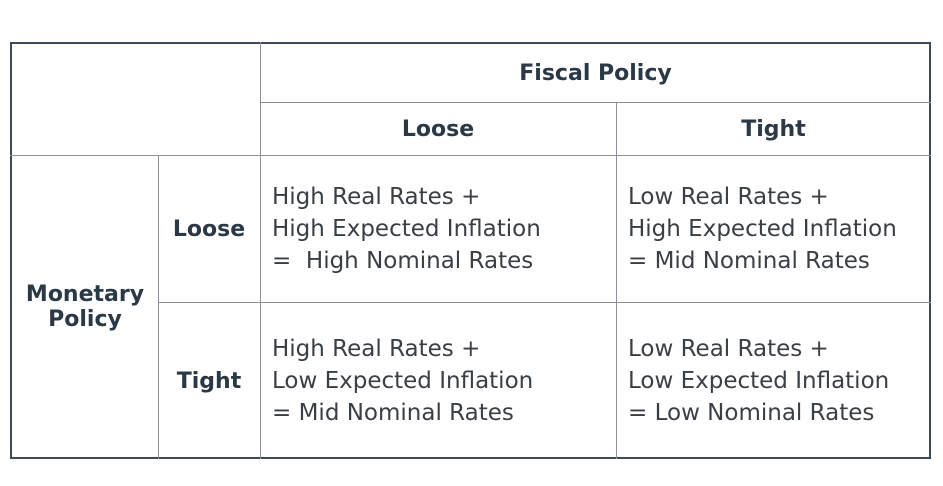 This screenshot has width=943, height=486. I want to click on cell-line: = Low Nominal Rates, so click(751, 413).